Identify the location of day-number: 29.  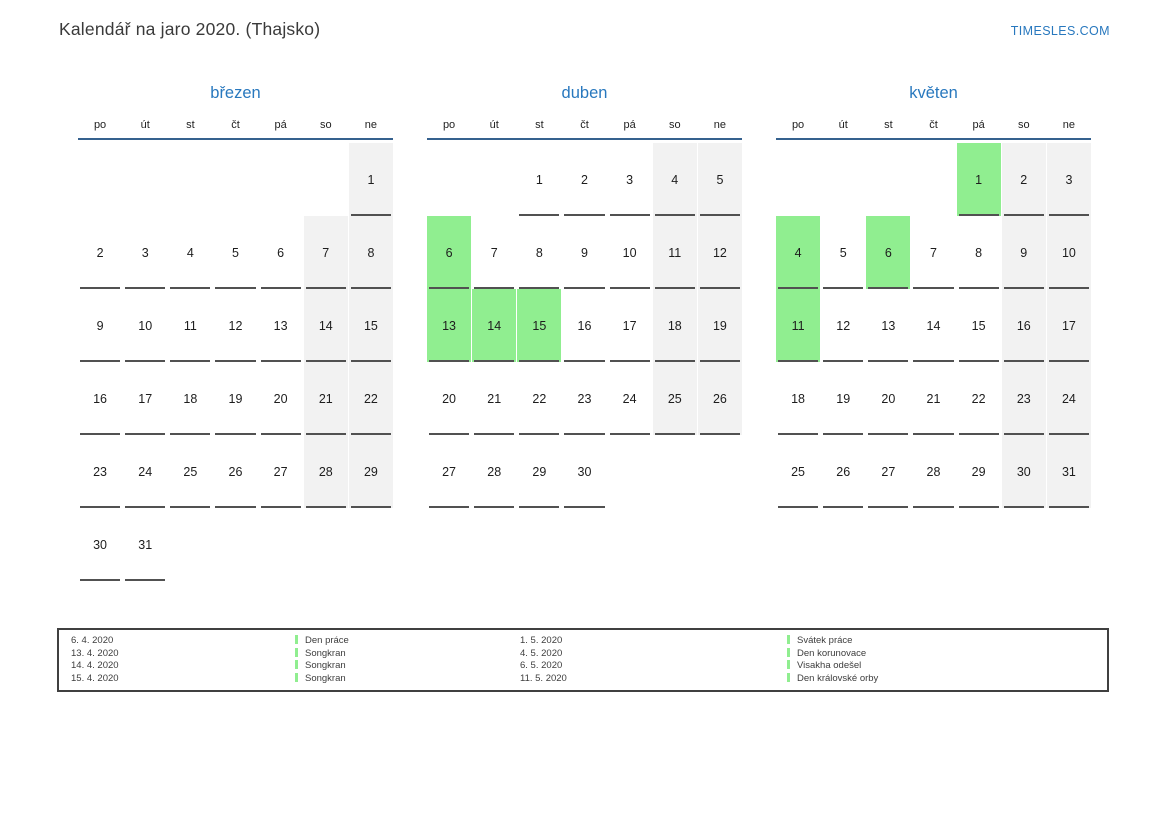
(978, 471).